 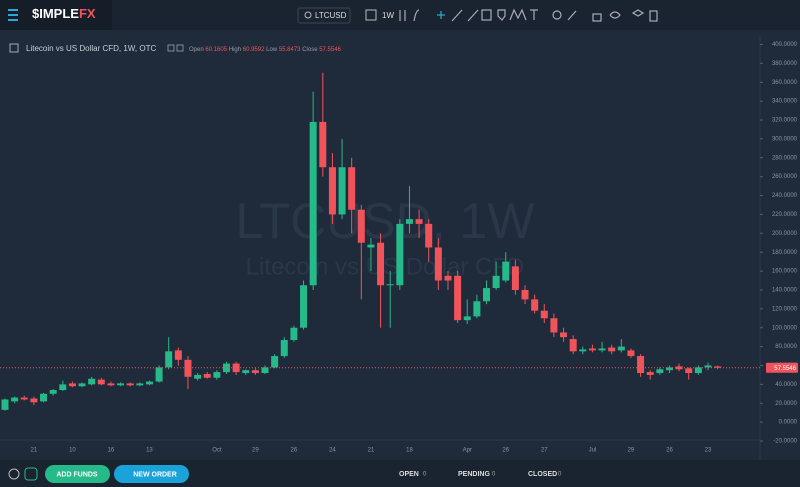 I want to click on y-tick-label: 0.0000, so click(x=788, y=423).